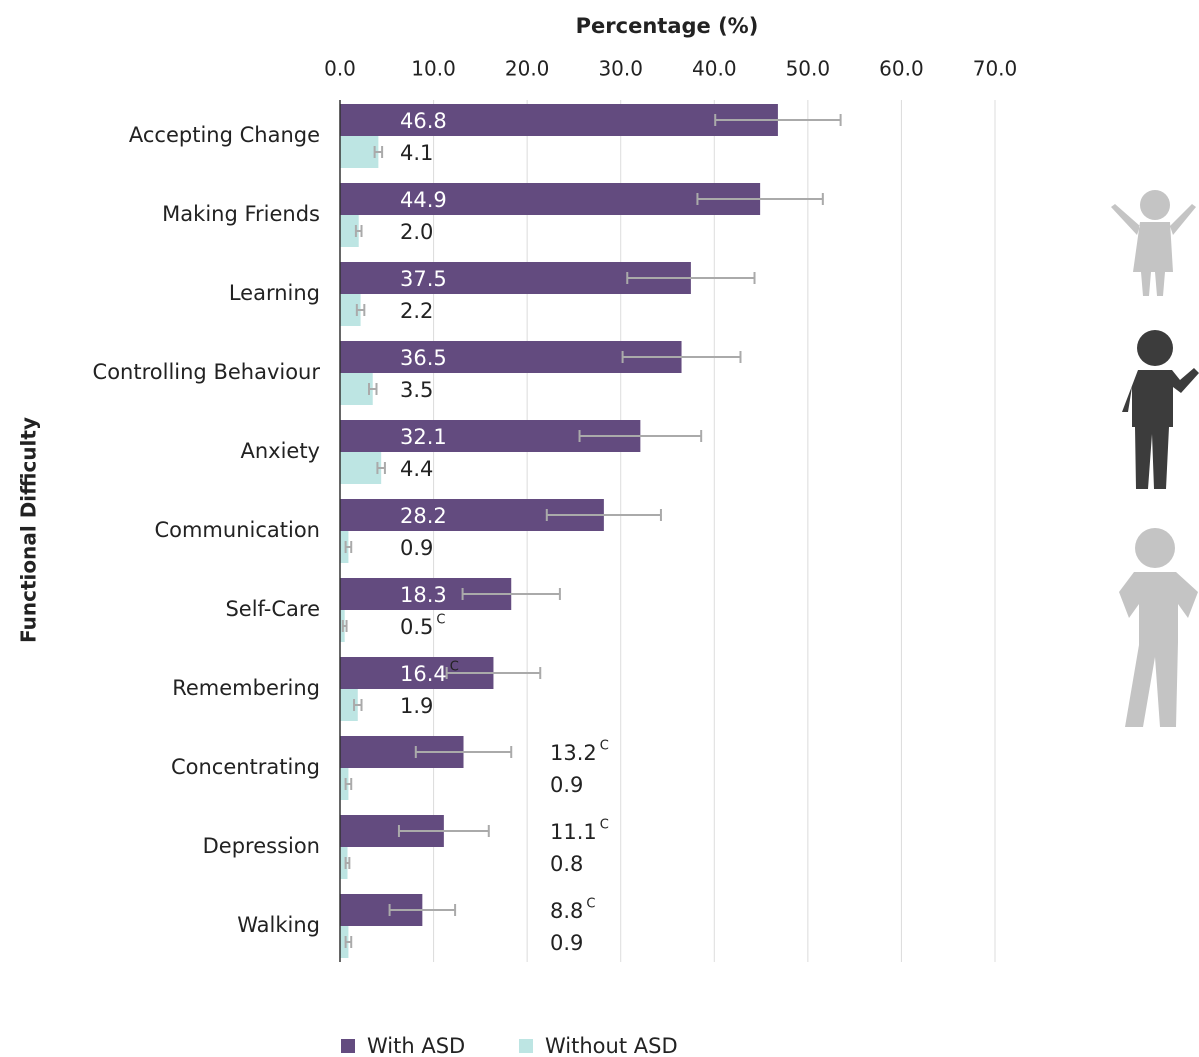  What do you see at coordinates (241, 214) in the screenshot?
I see `category-label: Making Friends` at bounding box center [241, 214].